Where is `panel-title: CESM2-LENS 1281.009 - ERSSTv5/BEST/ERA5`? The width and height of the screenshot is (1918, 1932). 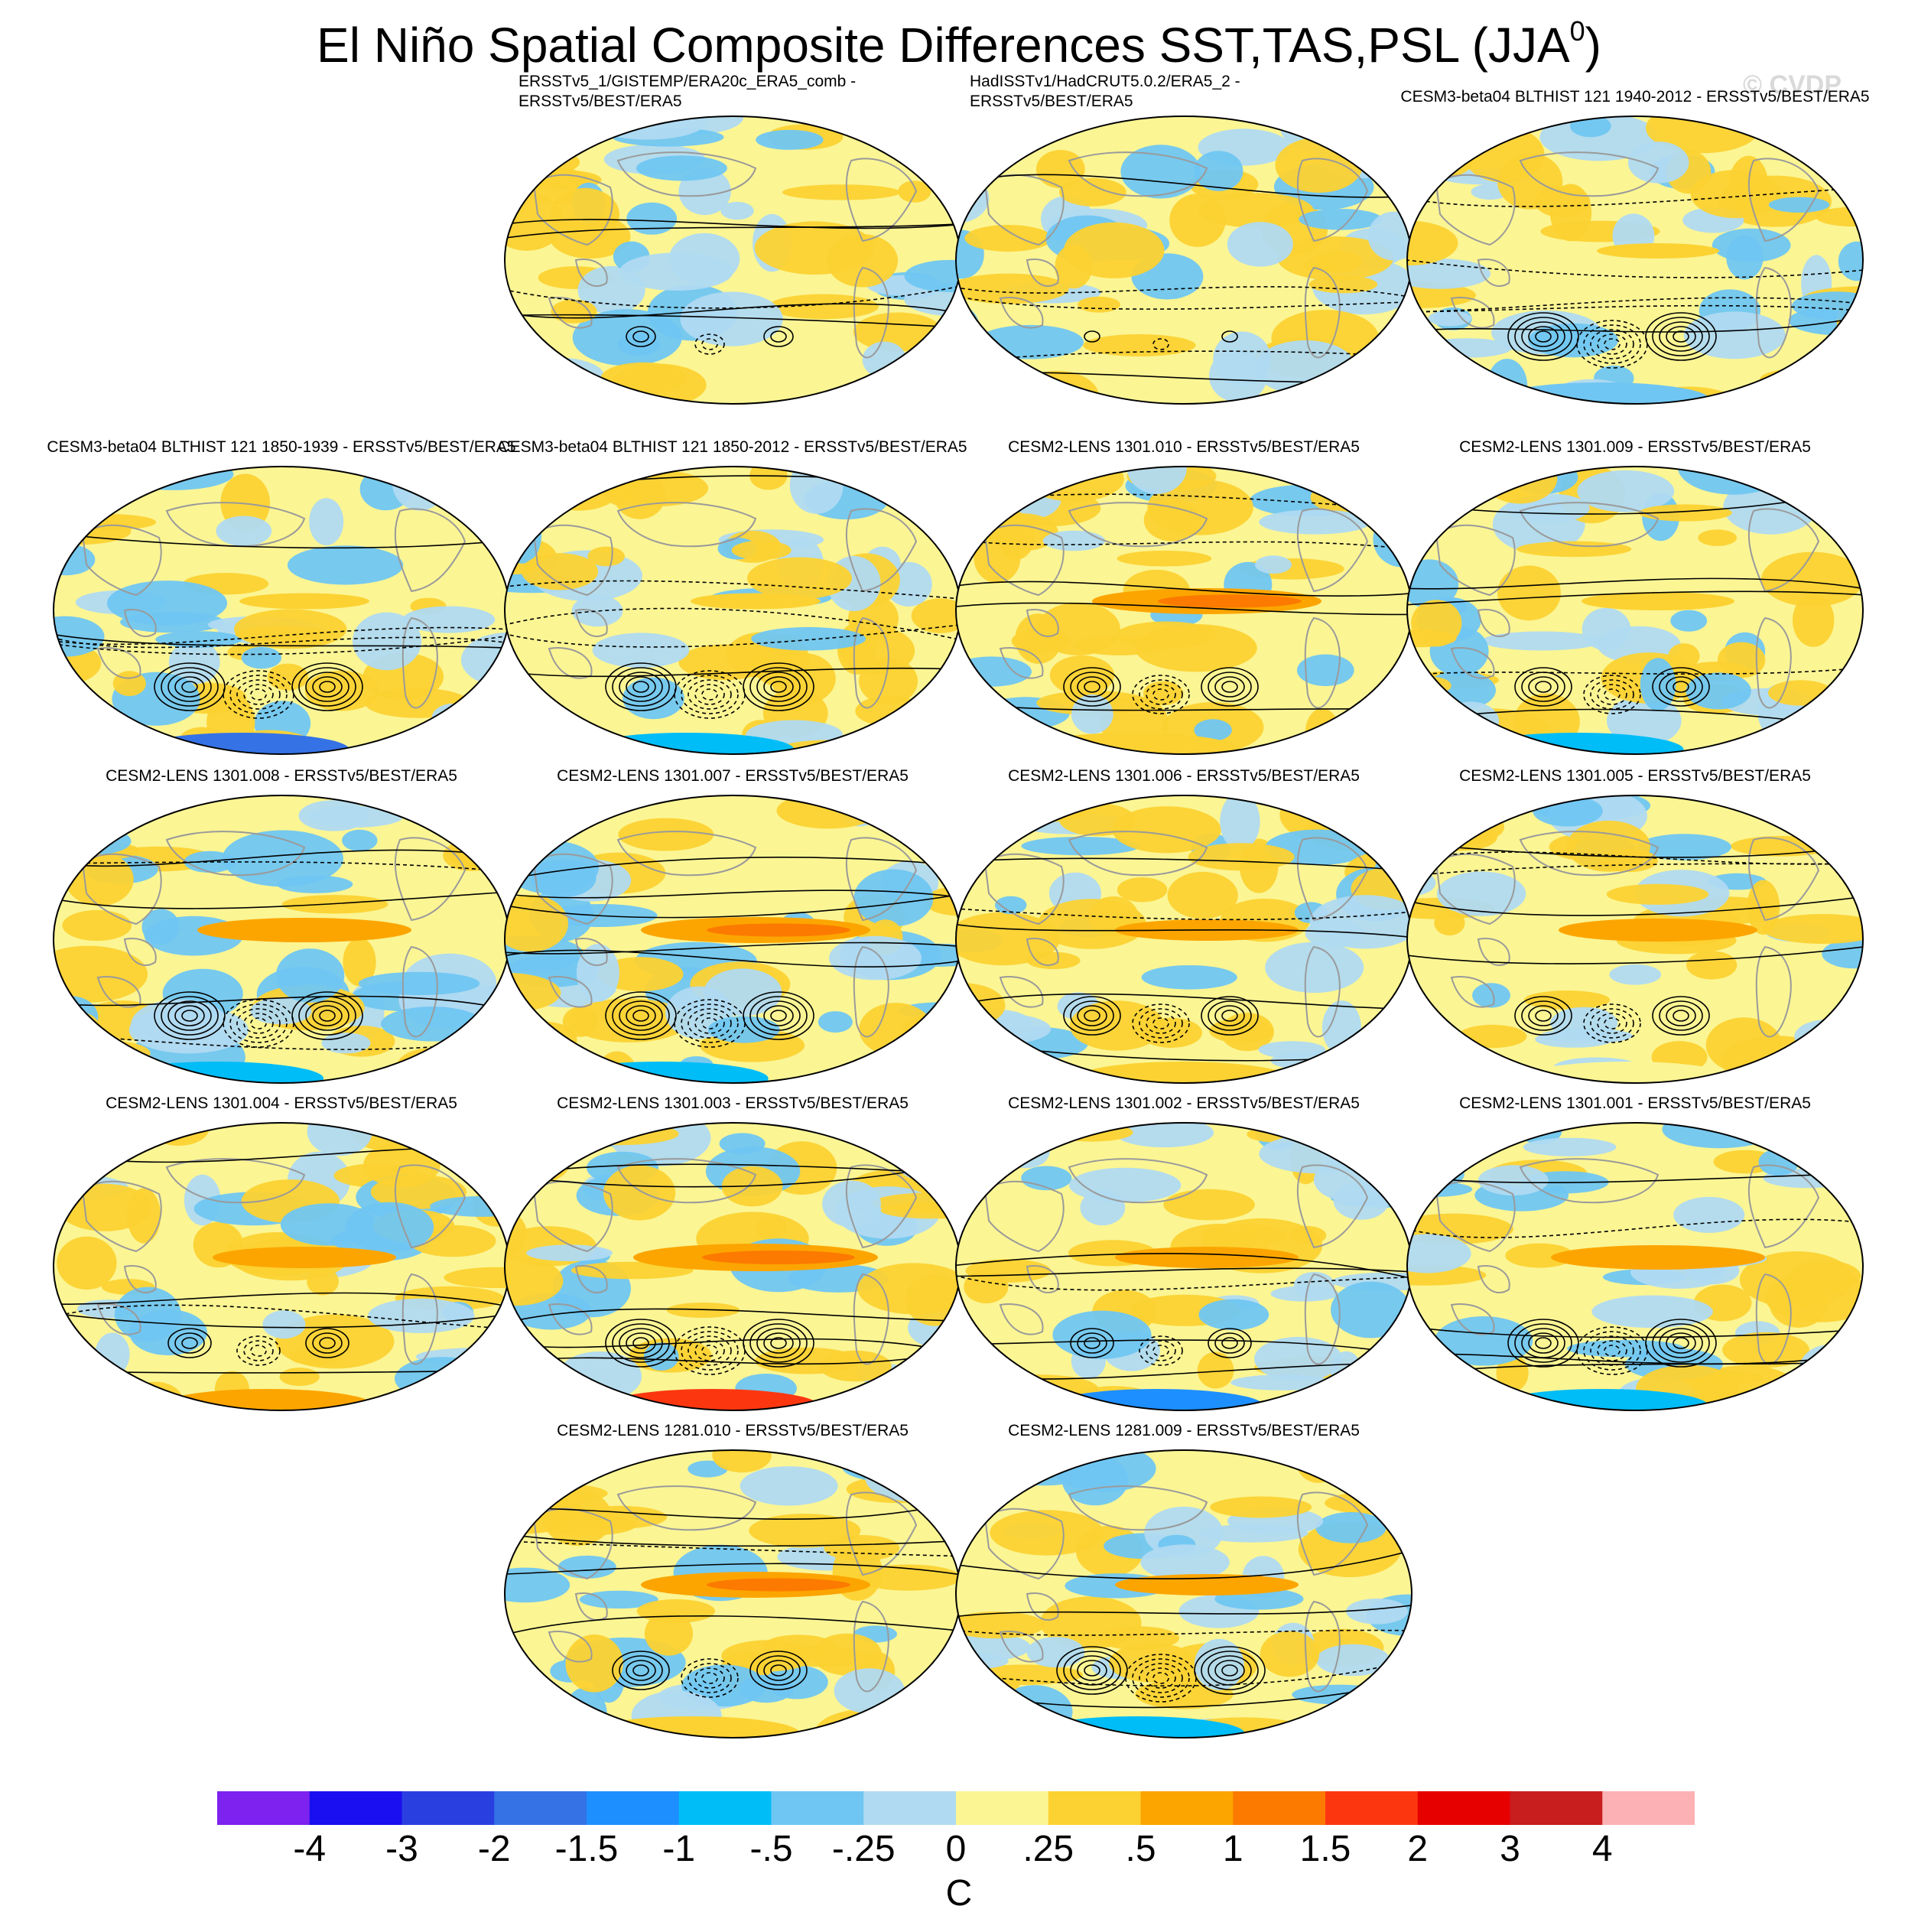 panel-title: CESM2-LENS 1281.009 - ERSSTv5/BEST/ERA5 is located at coordinates (1184, 1431).